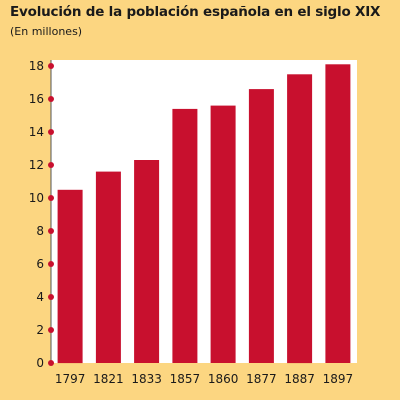  Describe the element at coordinates (70, 379) in the screenshot. I see `x-tick-label-1797: 1797` at that location.